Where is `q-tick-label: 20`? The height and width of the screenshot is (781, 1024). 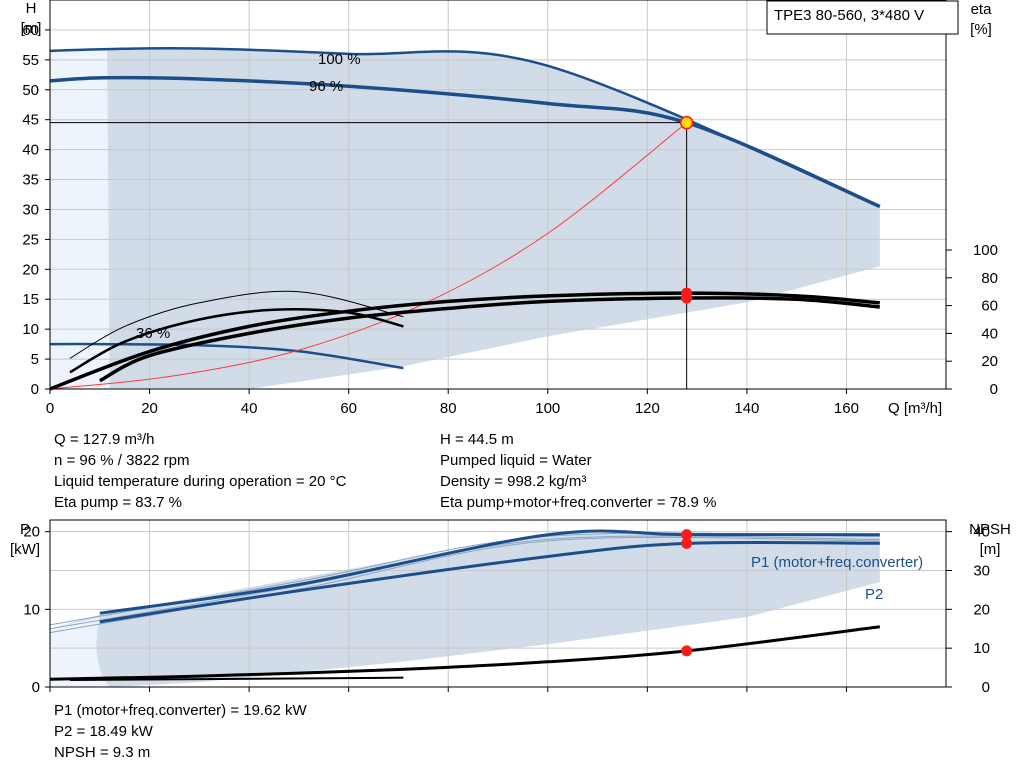 q-tick-label: 20 is located at coordinates (149, 408).